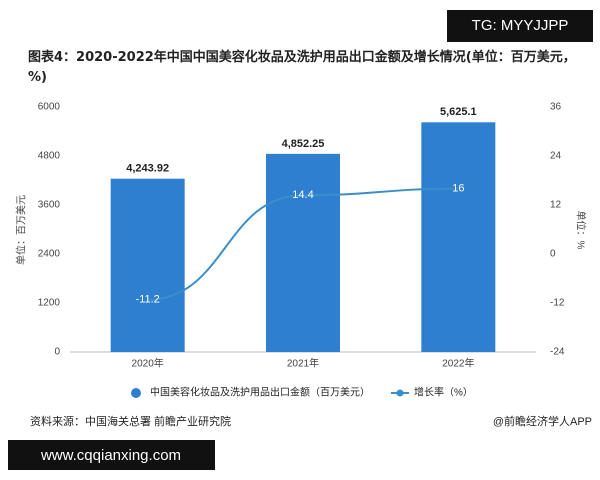  I want to click on y2-axis-label: 单位：%, so click(580, 230).